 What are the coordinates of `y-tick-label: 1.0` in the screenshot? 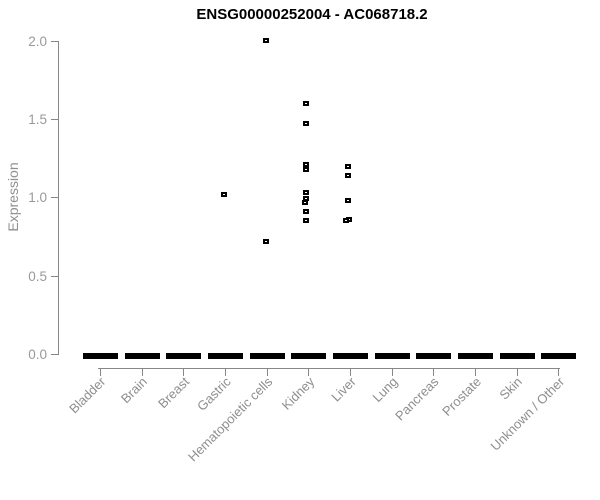 It's located at (37, 198).